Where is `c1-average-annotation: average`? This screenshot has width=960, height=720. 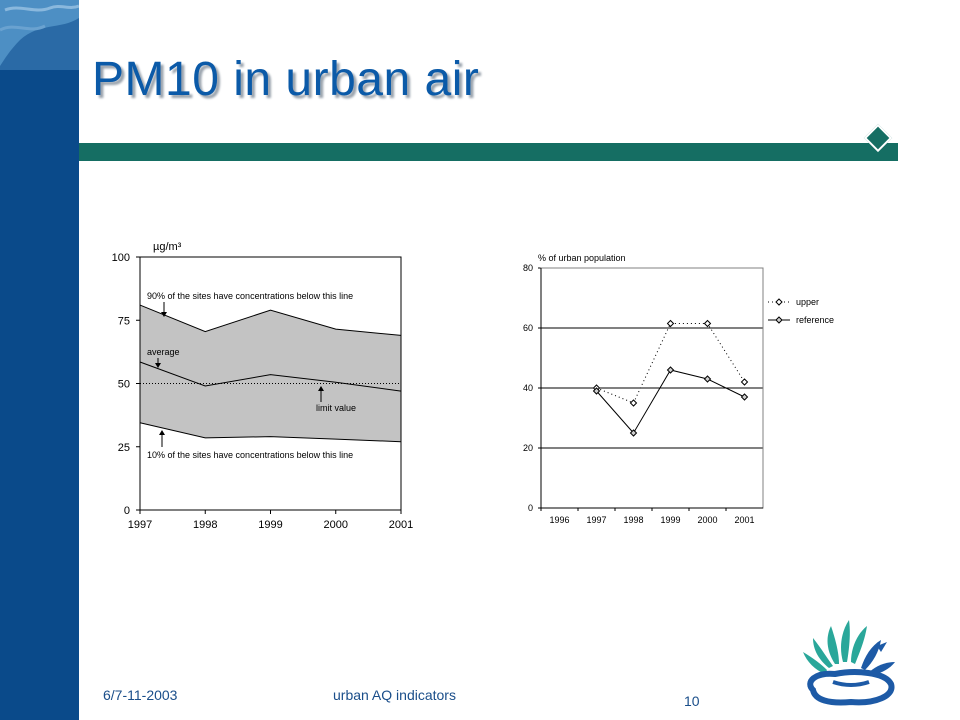 c1-average-annotation: average is located at coordinates (163, 352).